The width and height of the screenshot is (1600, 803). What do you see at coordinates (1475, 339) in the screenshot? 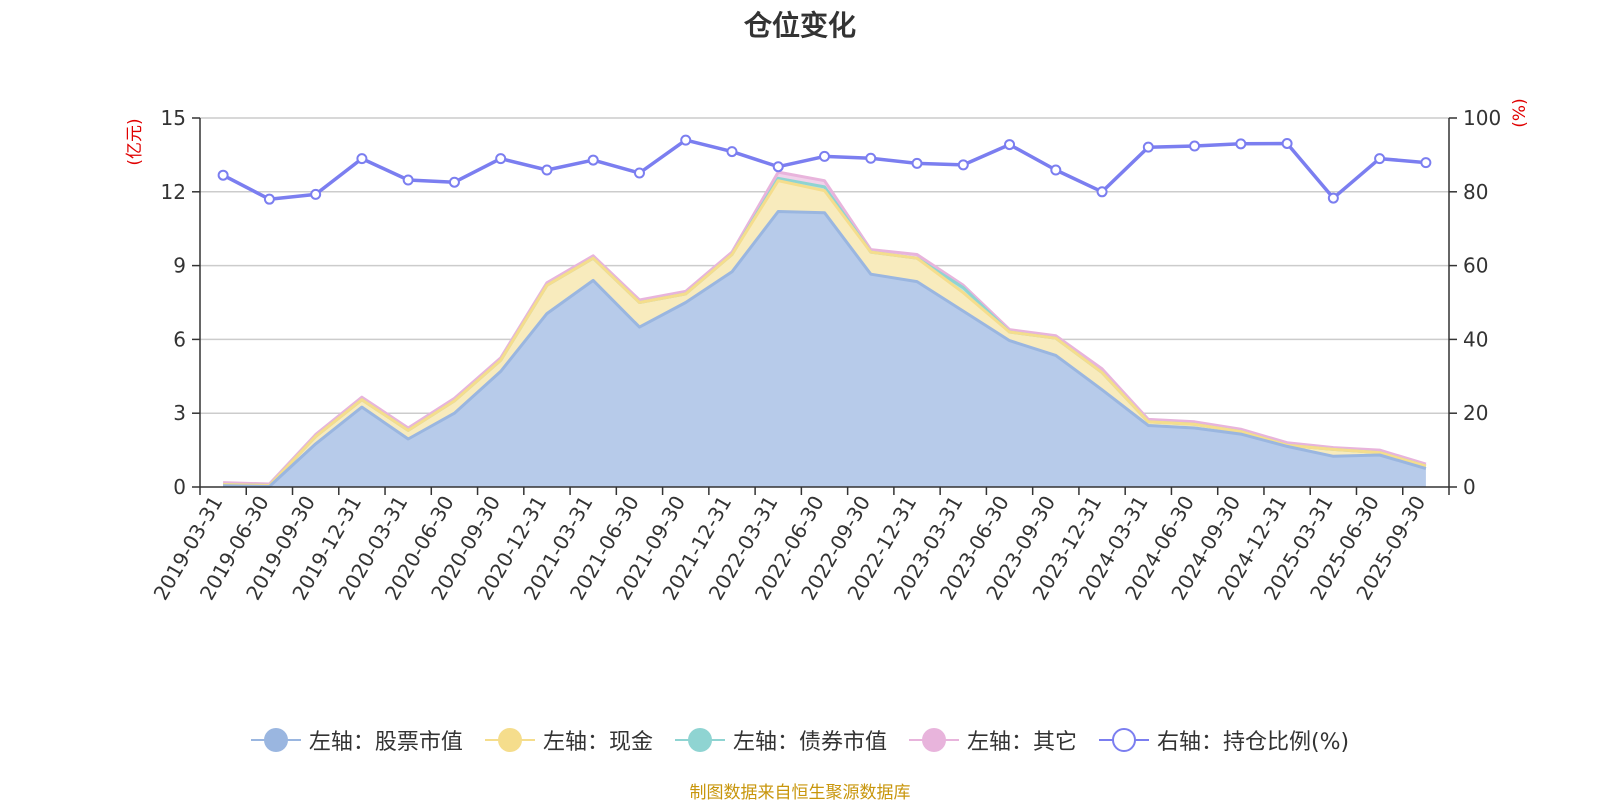
I see `right-axis-tick-label: 40` at bounding box center [1475, 339].